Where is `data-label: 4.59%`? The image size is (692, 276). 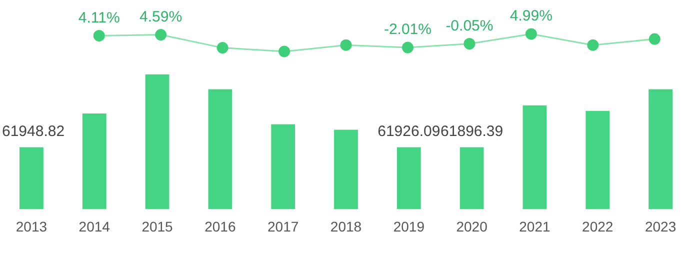
data-label: 4.59% is located at coordinates (161, 17).